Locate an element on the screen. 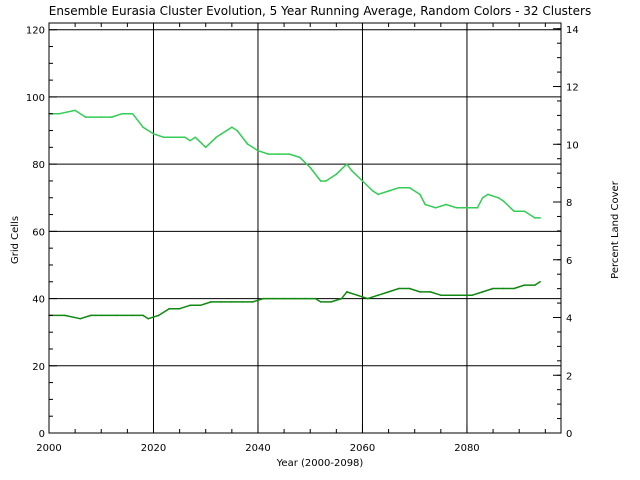  y2-tick-label: 14 is located at coordinates (572, 30).